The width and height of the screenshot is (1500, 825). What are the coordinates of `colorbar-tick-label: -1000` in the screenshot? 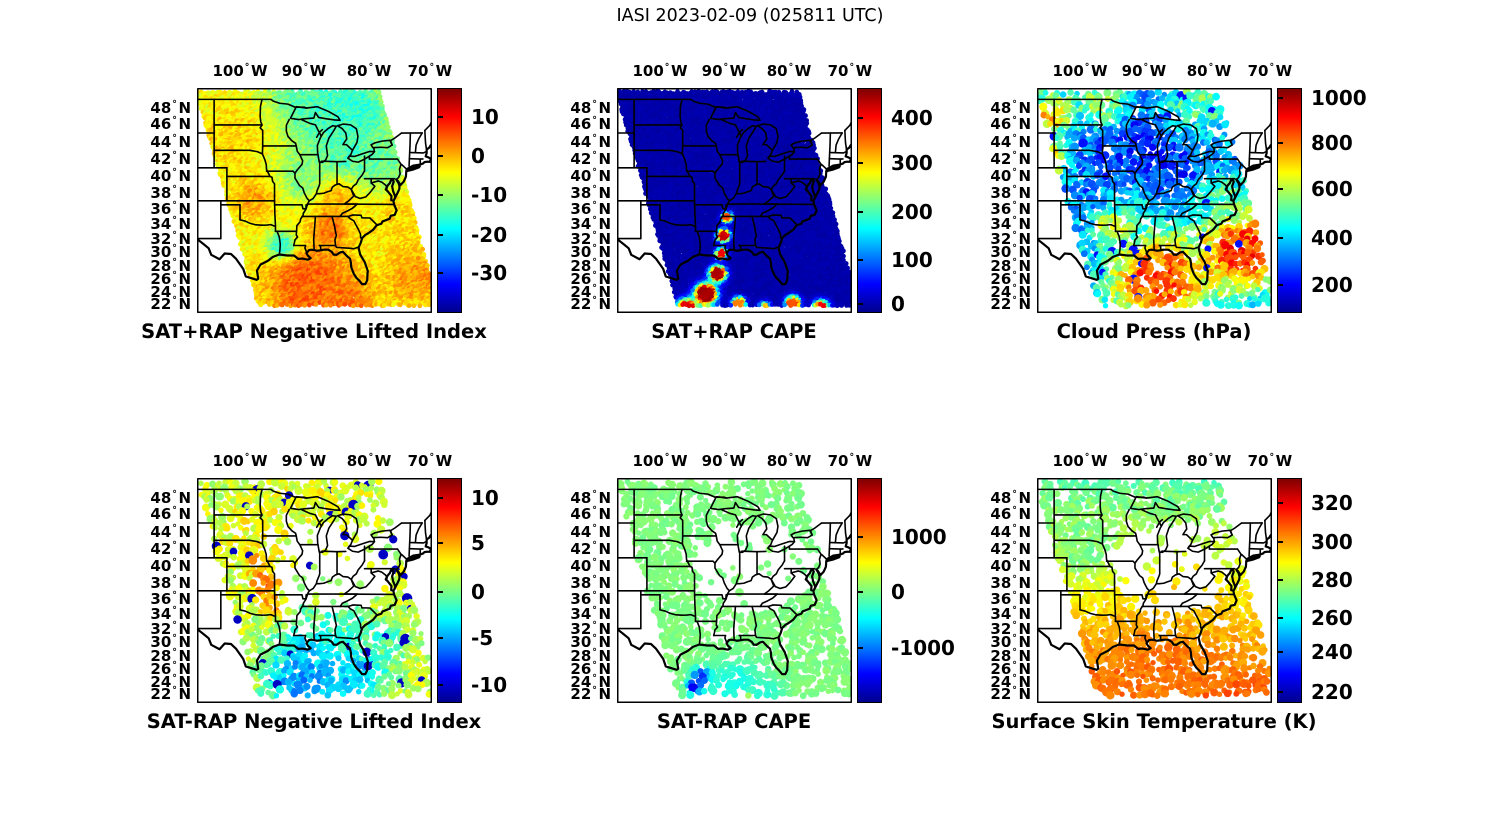 It's located at (923, 647).